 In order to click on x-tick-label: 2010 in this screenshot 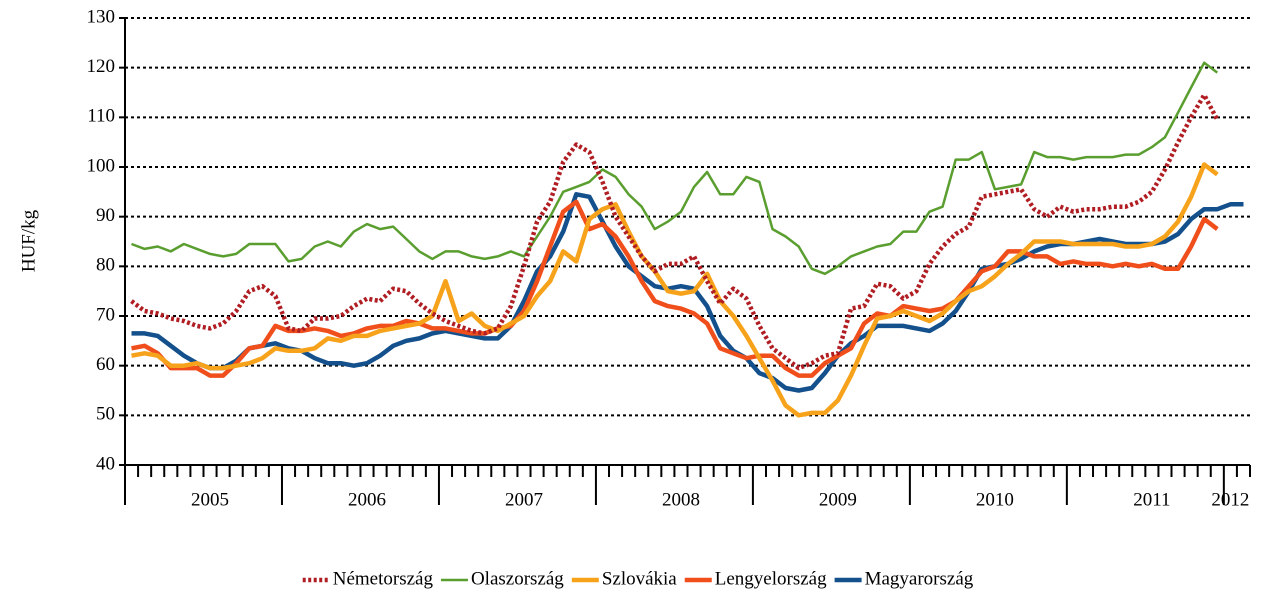, I will do `click(995, 499)`.